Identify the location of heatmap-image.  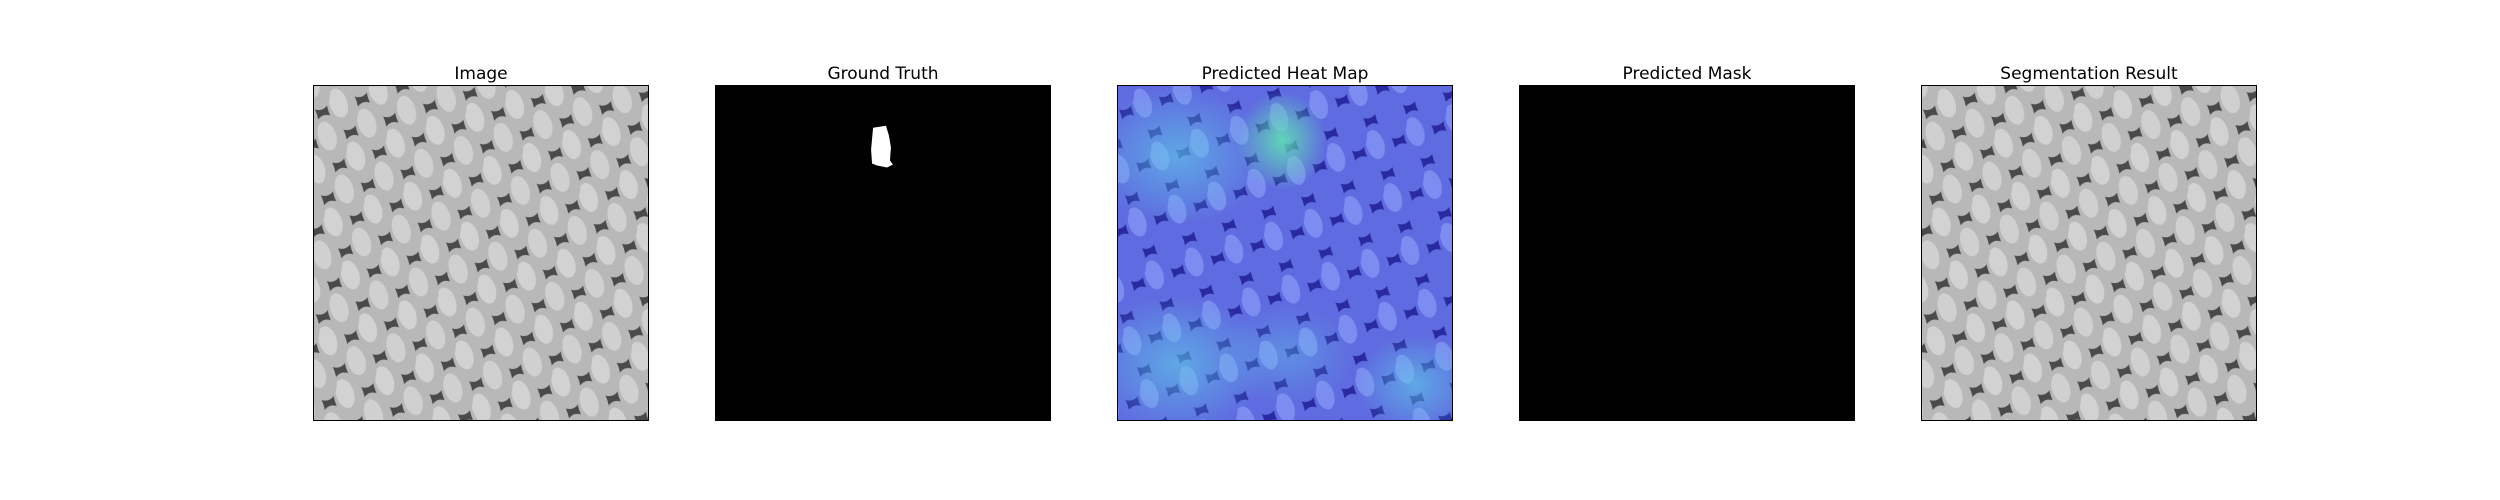
(1285, 253).